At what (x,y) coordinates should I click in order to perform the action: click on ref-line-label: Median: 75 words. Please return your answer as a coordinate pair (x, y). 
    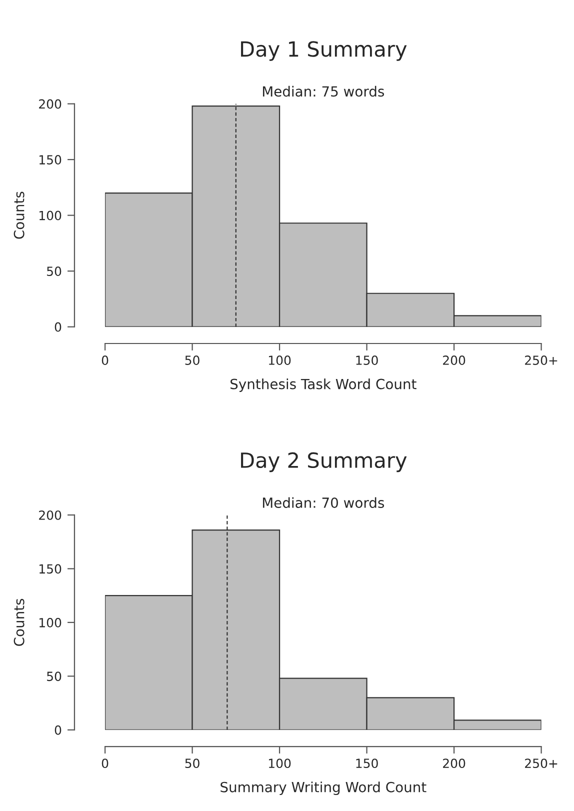
    Looking at the image, I should click on (323, 91).